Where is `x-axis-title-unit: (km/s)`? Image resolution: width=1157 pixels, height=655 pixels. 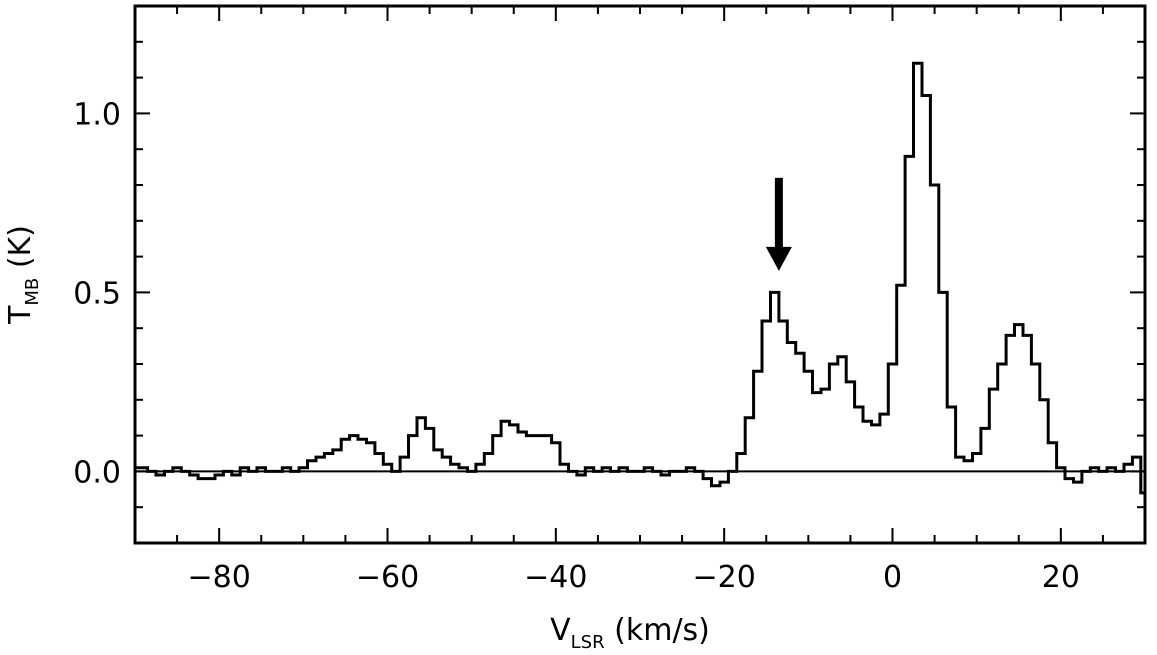
x-axis-title-unit: (km/s) is located at coordinates (657, 630).